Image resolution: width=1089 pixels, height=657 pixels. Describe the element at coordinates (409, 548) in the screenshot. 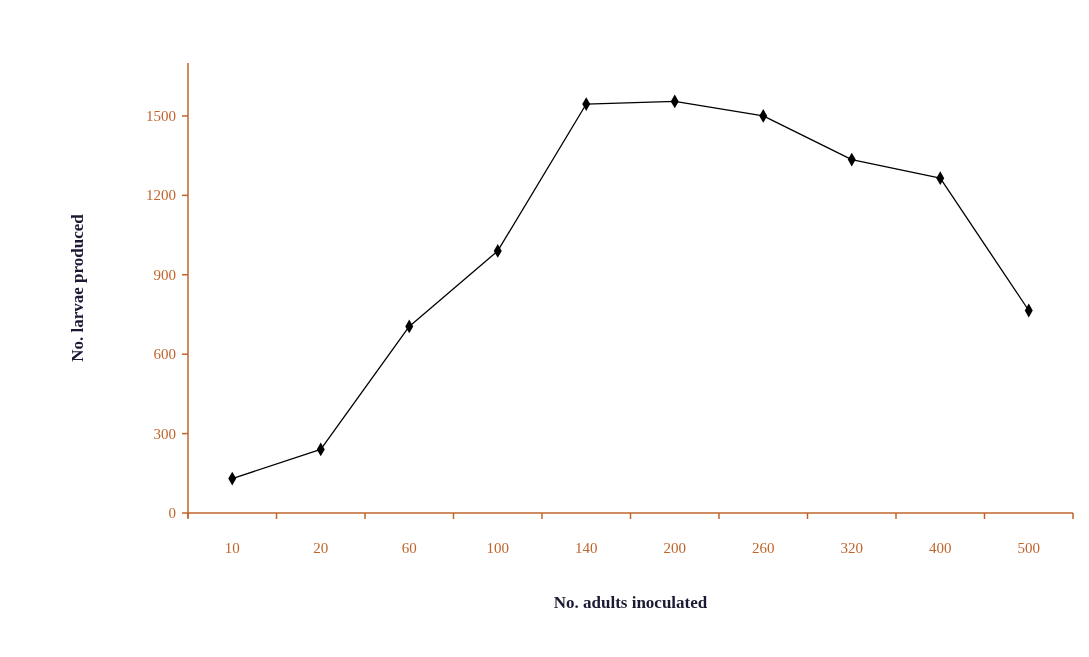

I see `x-tick-label: 60` at that location.